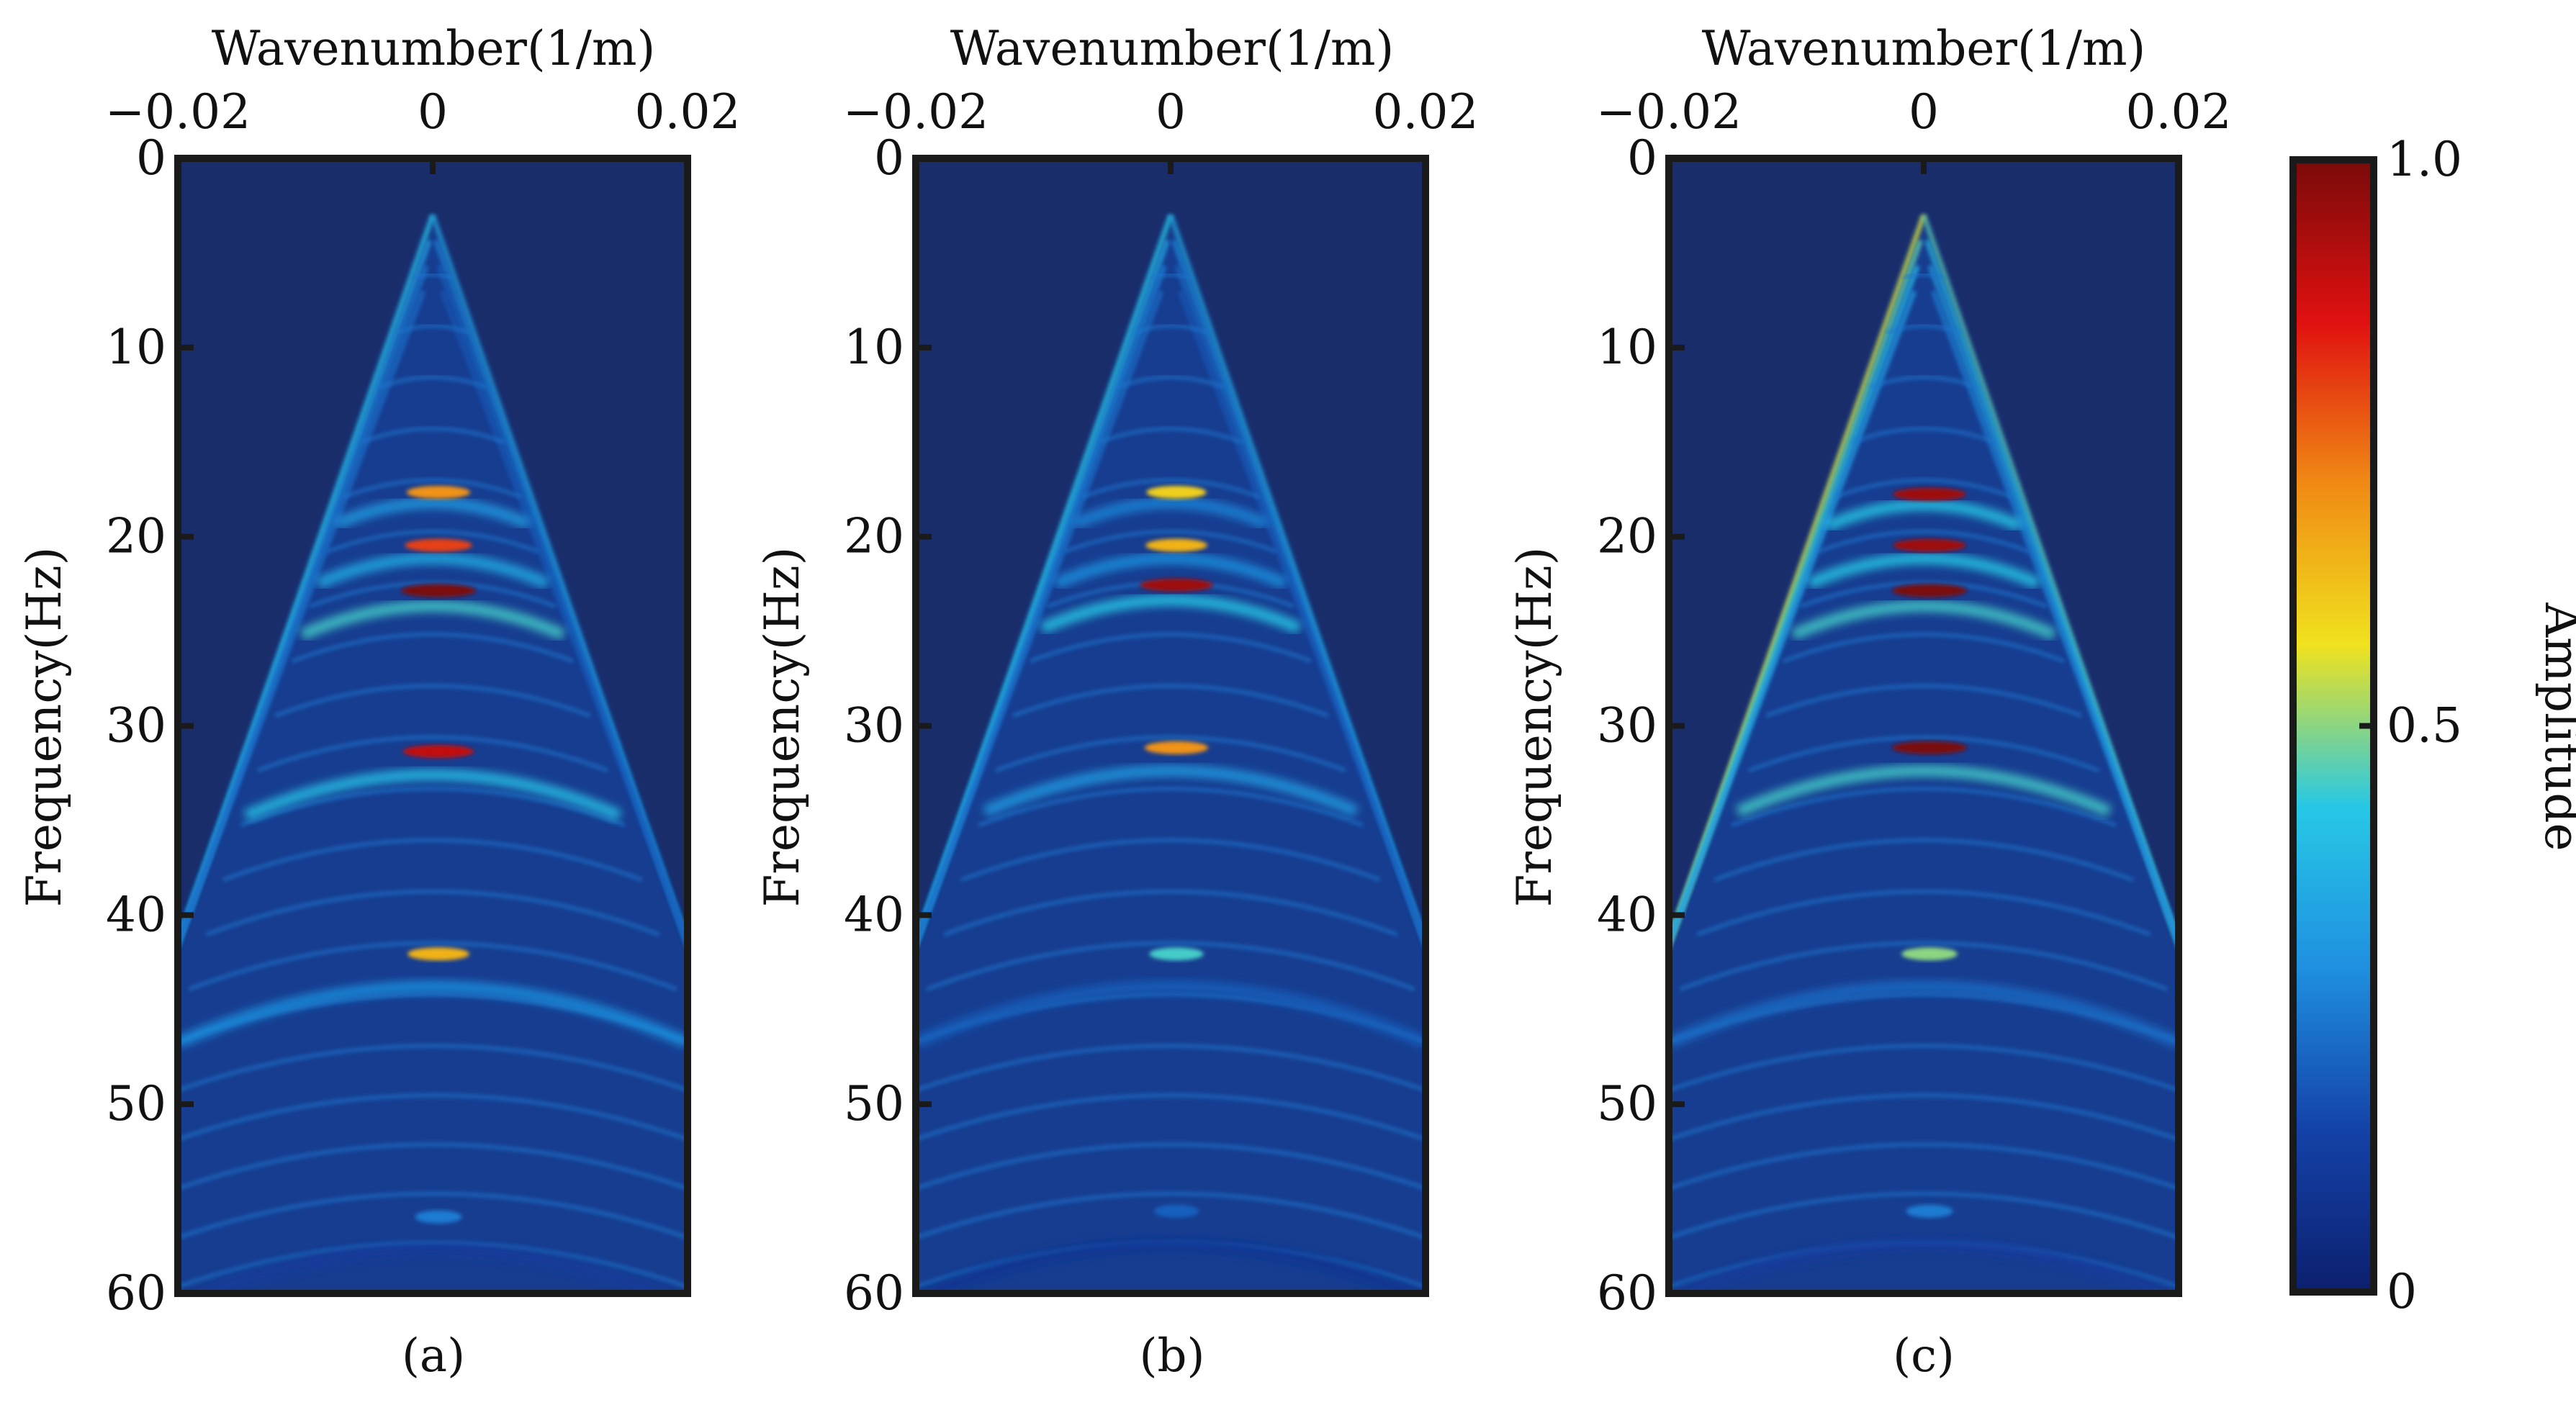 Image resolution: width=2576 pixels, height=1405 pixels. I want to click on colorbar-ticks: 0 0.5 1.0, so click(2410, 725).